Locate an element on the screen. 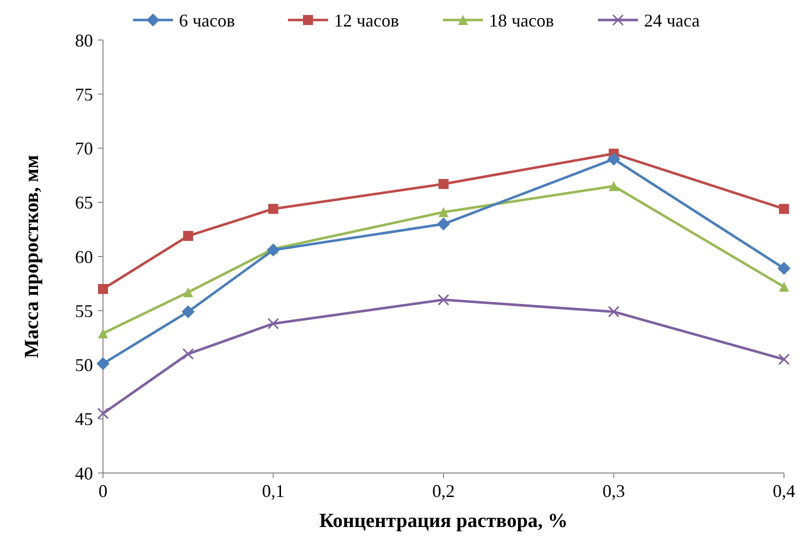 This screenshot has width=810, height=545. x-tick-label: 0,3 is located at coordinates (613, 491).